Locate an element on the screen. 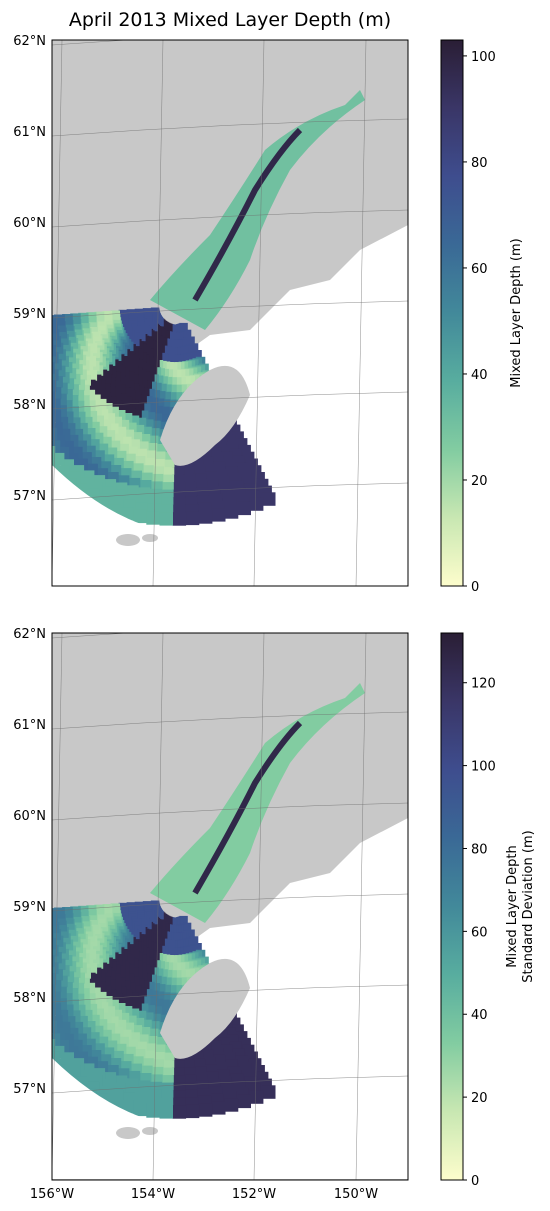 Image resolution: width=550 pixels, height=1211 pixels. colorbar-tick-label: 40 is located at coordinates (479, 1015).